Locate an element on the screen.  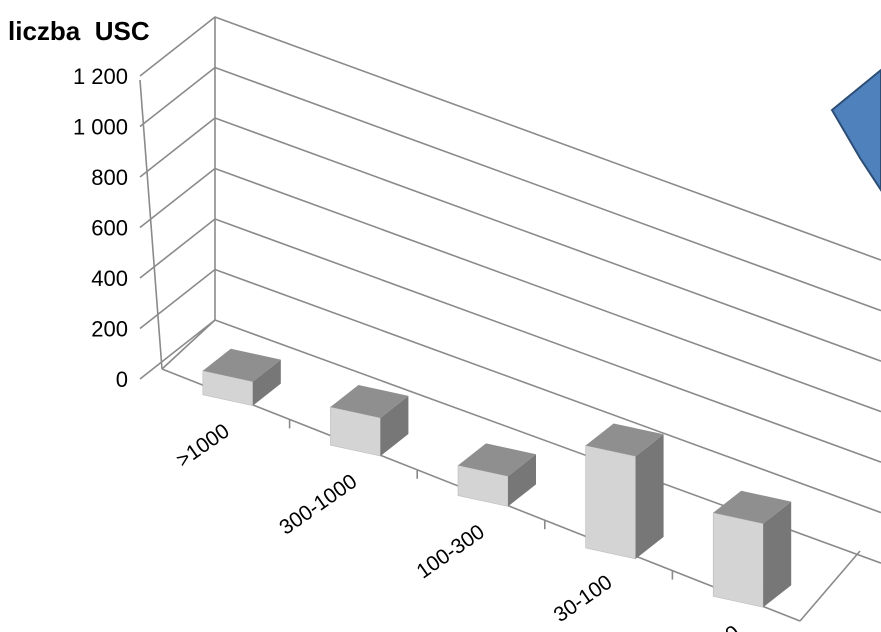
x-tick-label-2: 100-300 is located at coordinates (451, 551).